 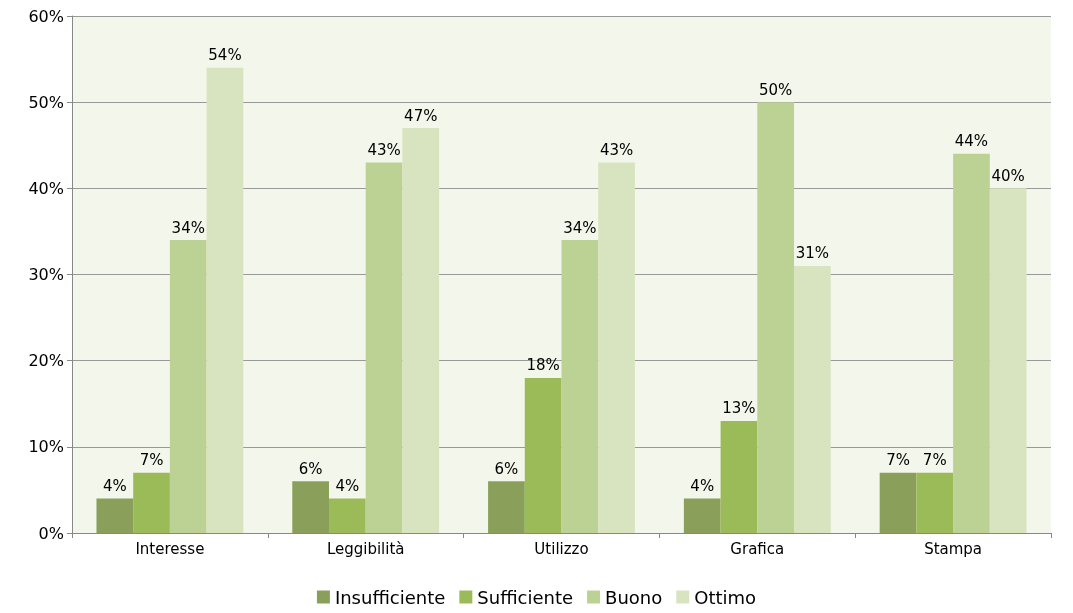 I want to click on legend-label: Sufficiente, so click(x=525, y=597).